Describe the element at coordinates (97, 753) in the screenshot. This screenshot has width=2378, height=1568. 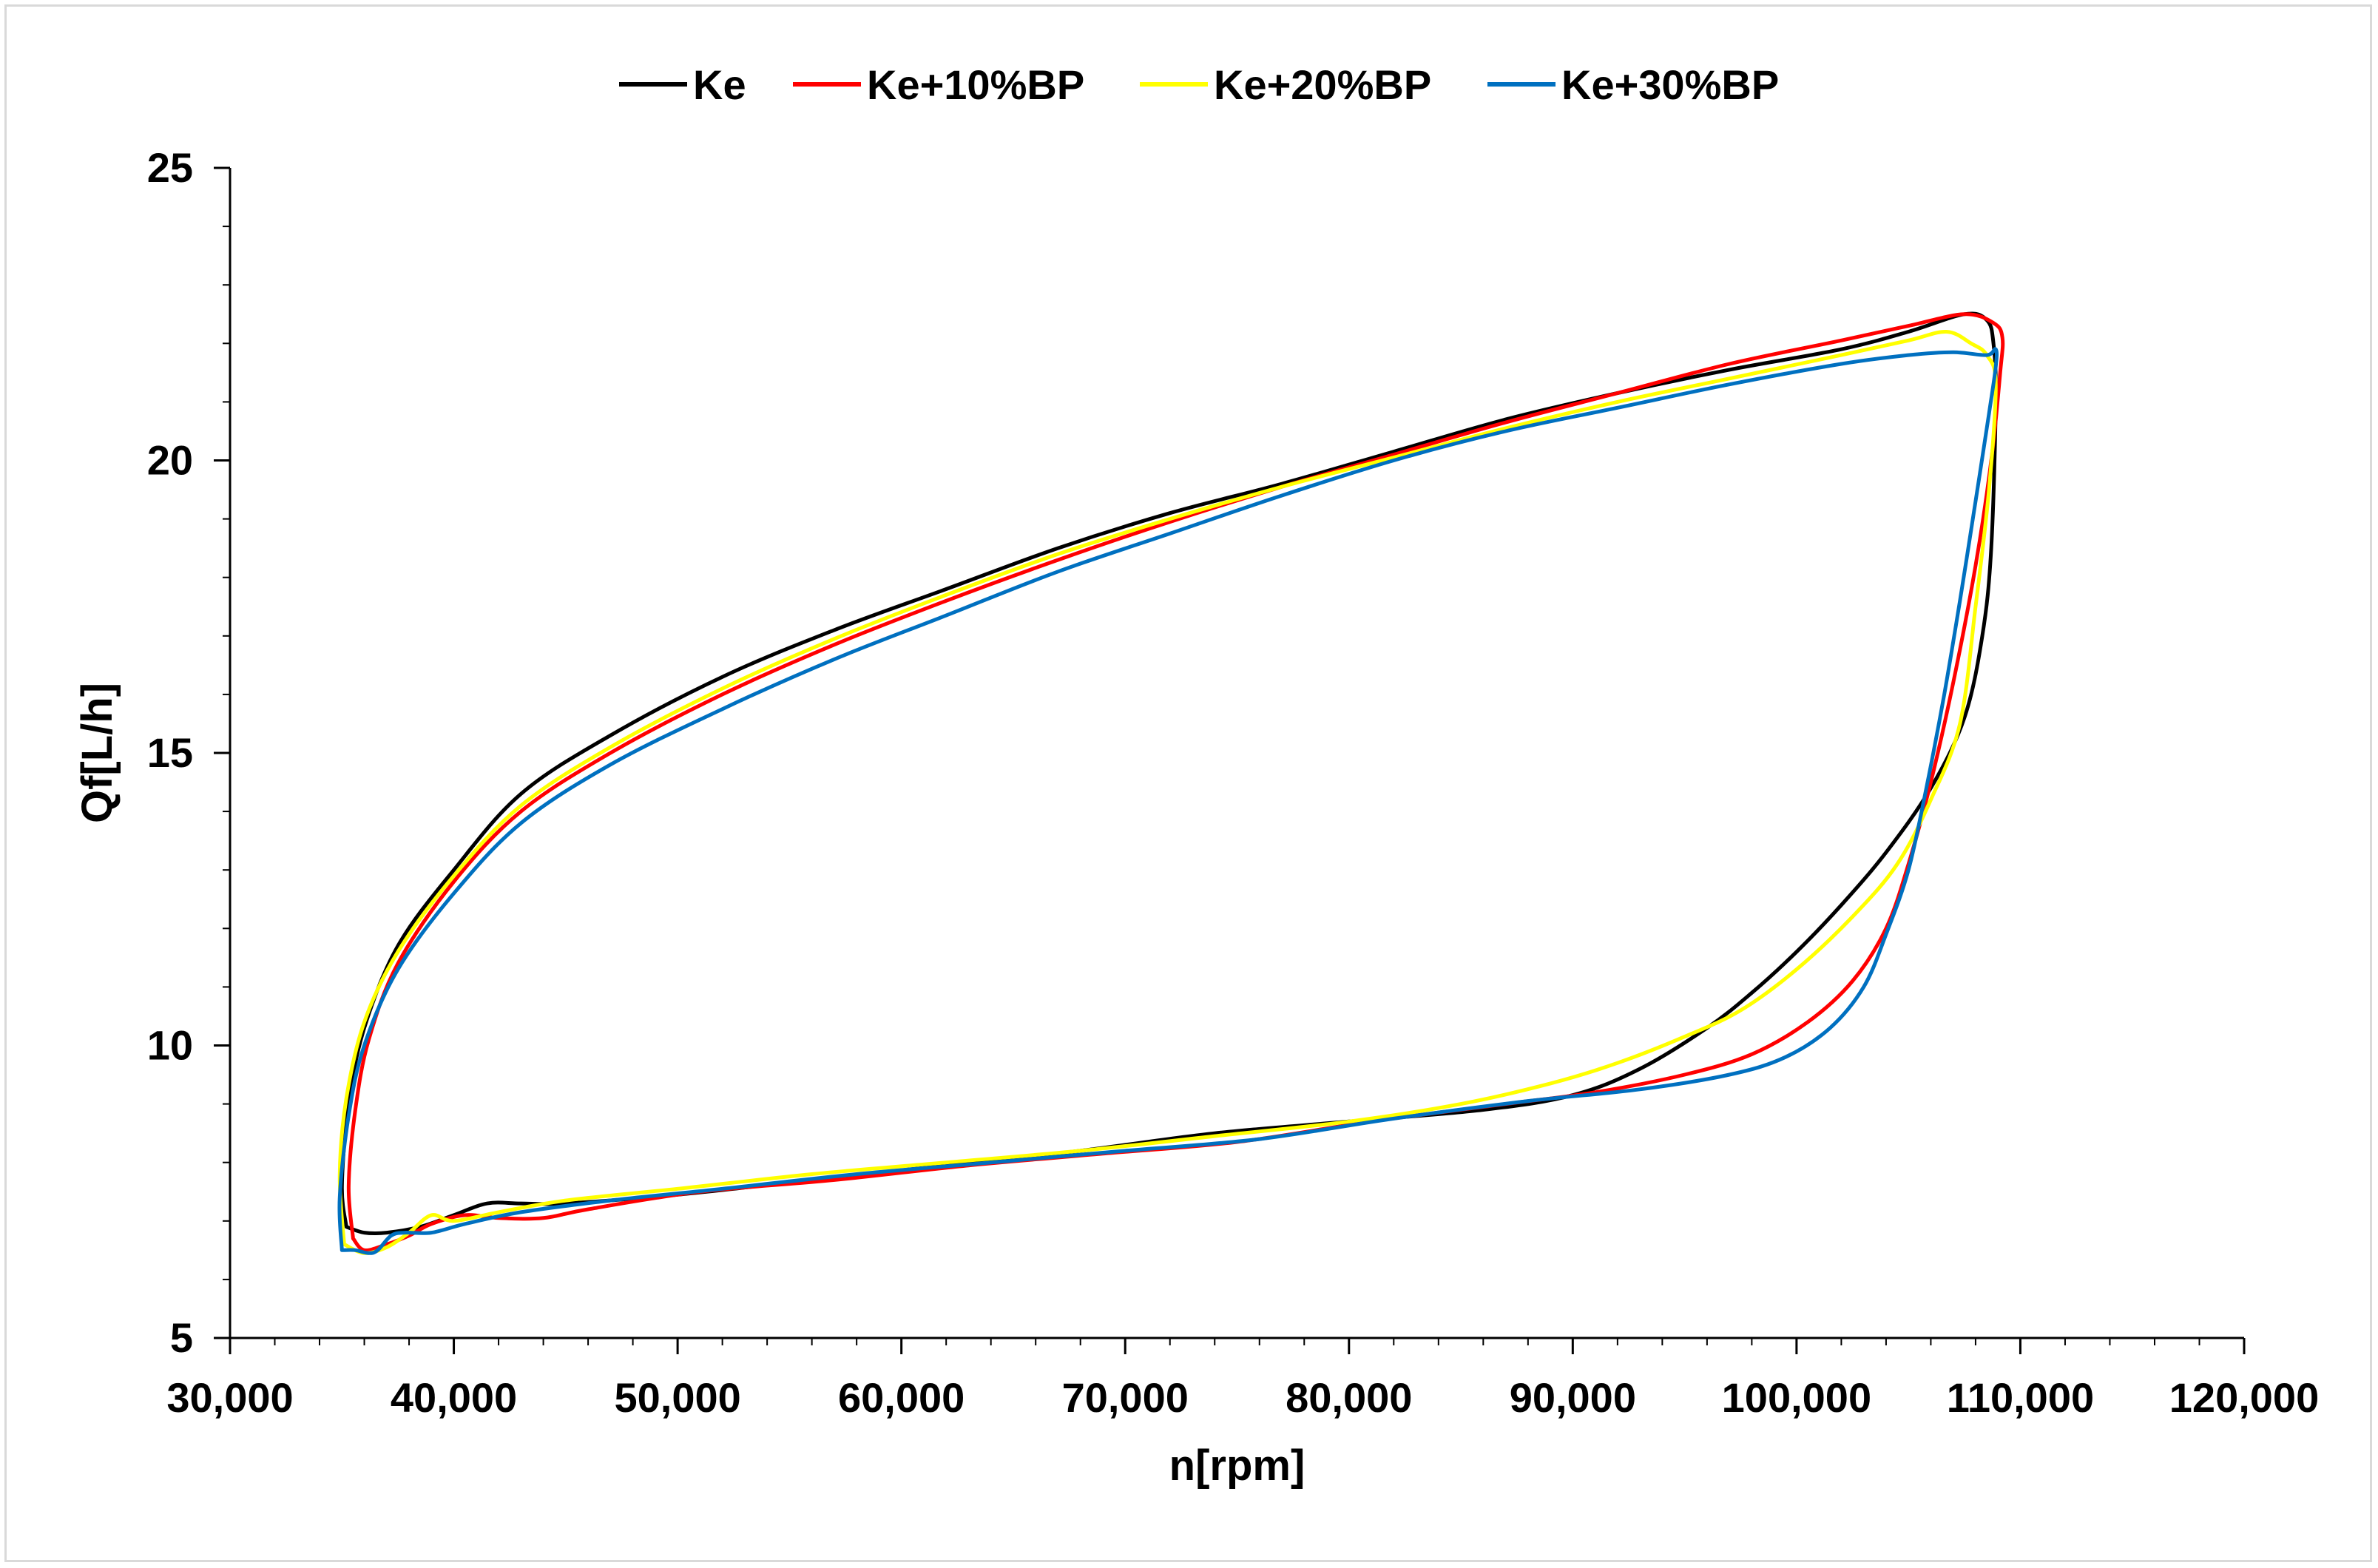
I see `y-axis-title: Qf[L/h]` at that location.